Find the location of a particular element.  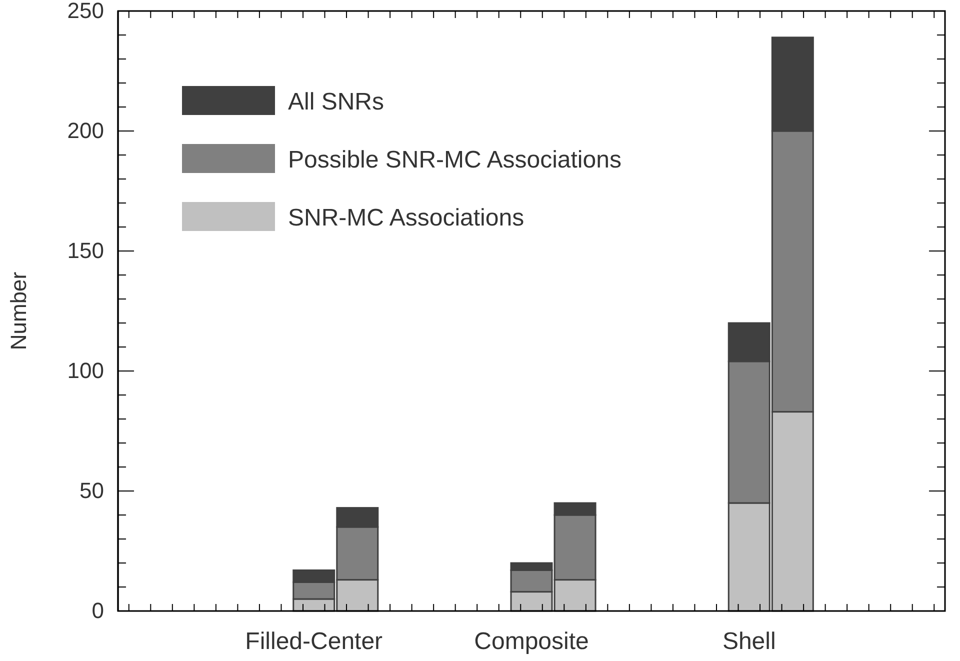

y-tick-label: 200 is located at coordinates (85, 131).